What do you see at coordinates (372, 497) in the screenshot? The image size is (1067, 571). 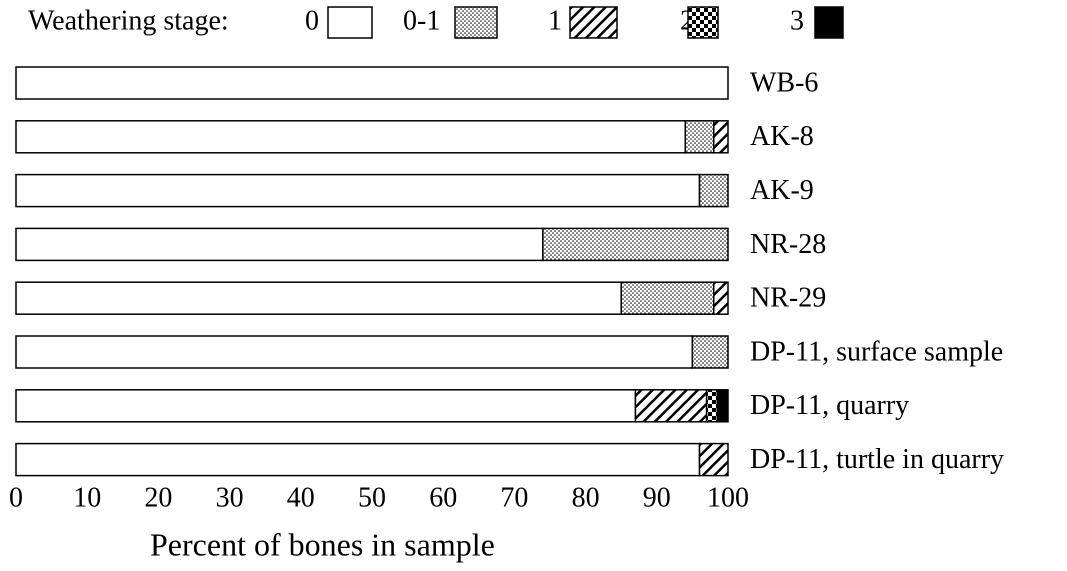 I see `x-tick-label: 50` at bounding box center [372, 497].